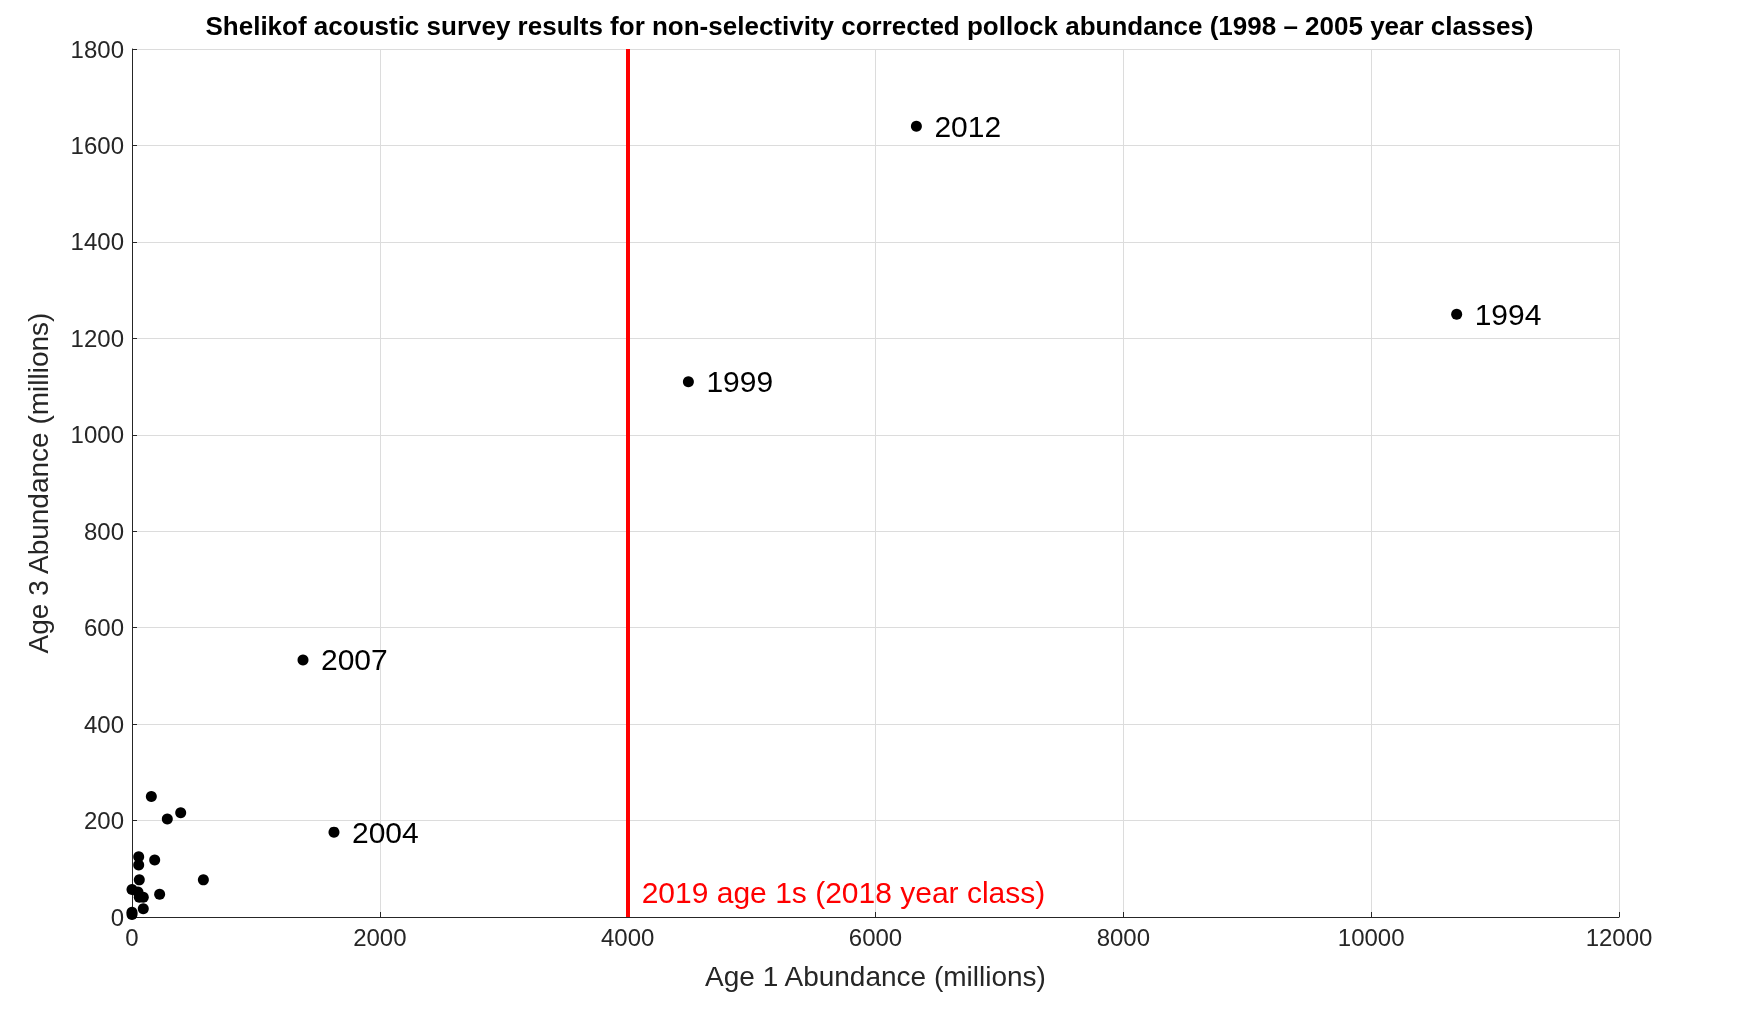 The width and height of the screenshot is (1739, 1010). I want to click on y-tick-label: 600, so click(103, 628).